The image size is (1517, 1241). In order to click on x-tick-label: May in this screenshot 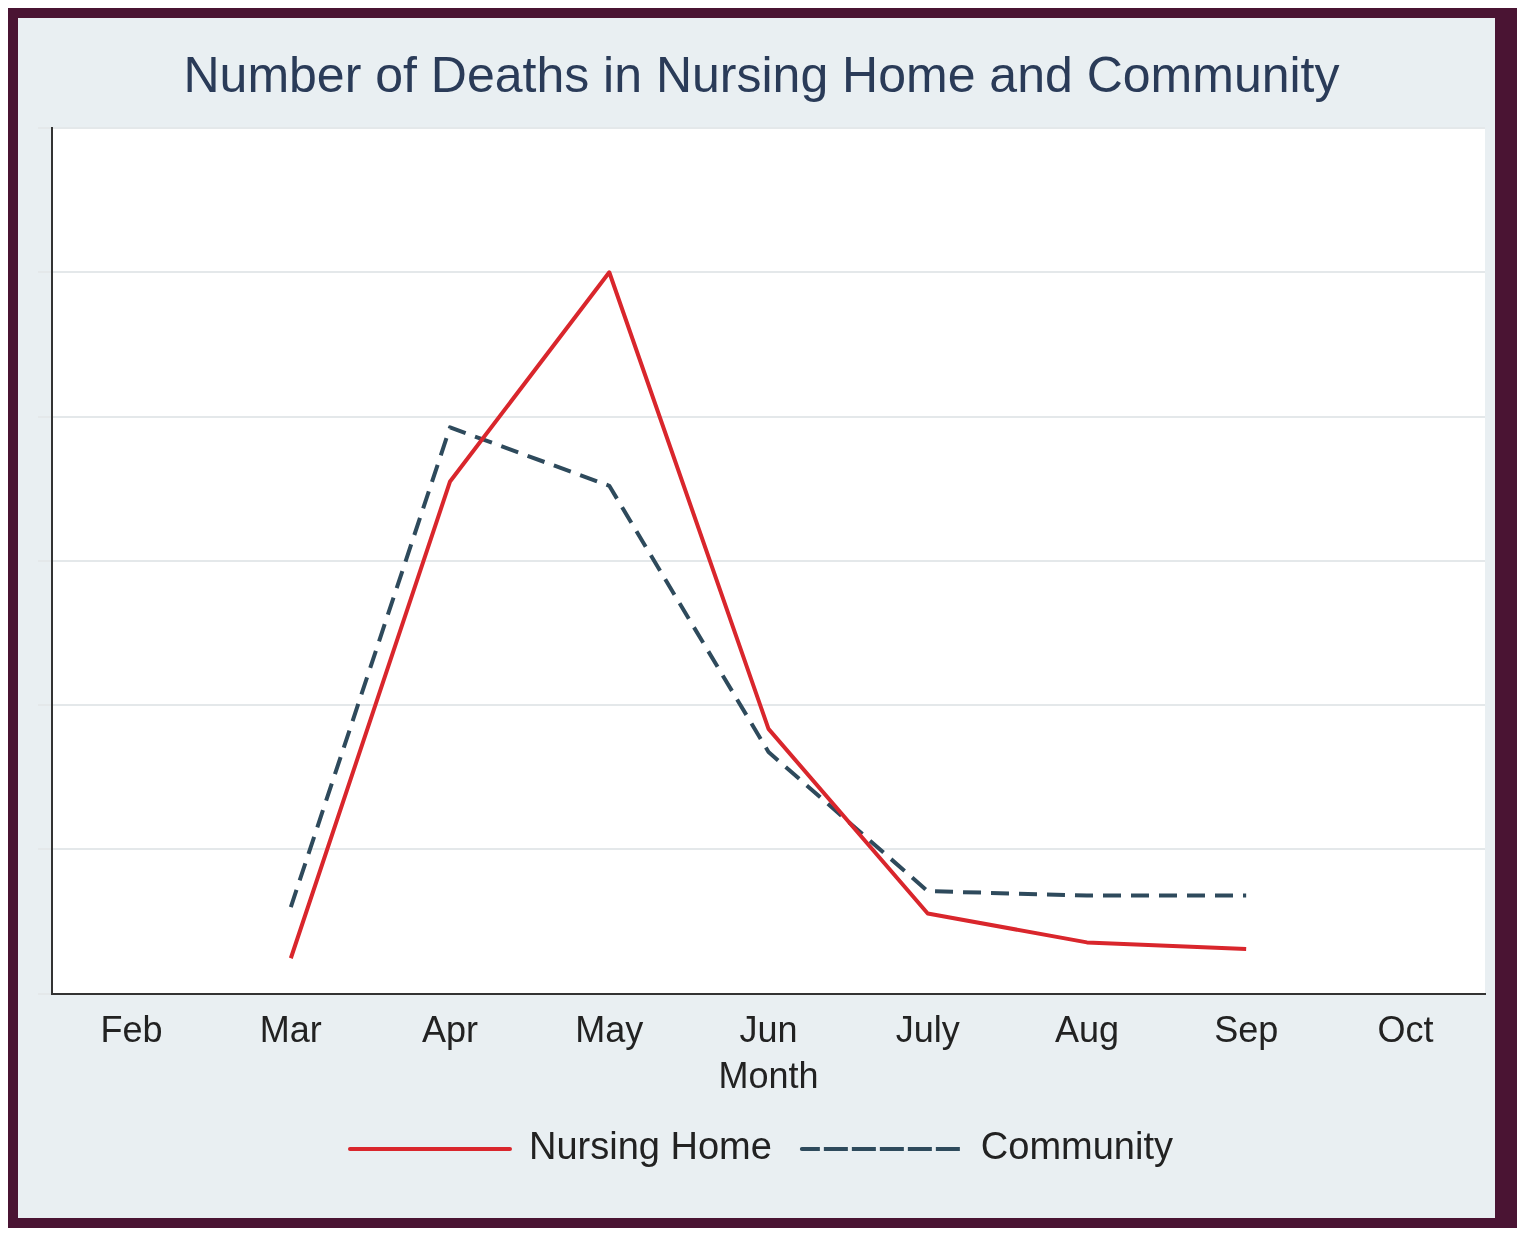, I will do `click(609, 1030)`.